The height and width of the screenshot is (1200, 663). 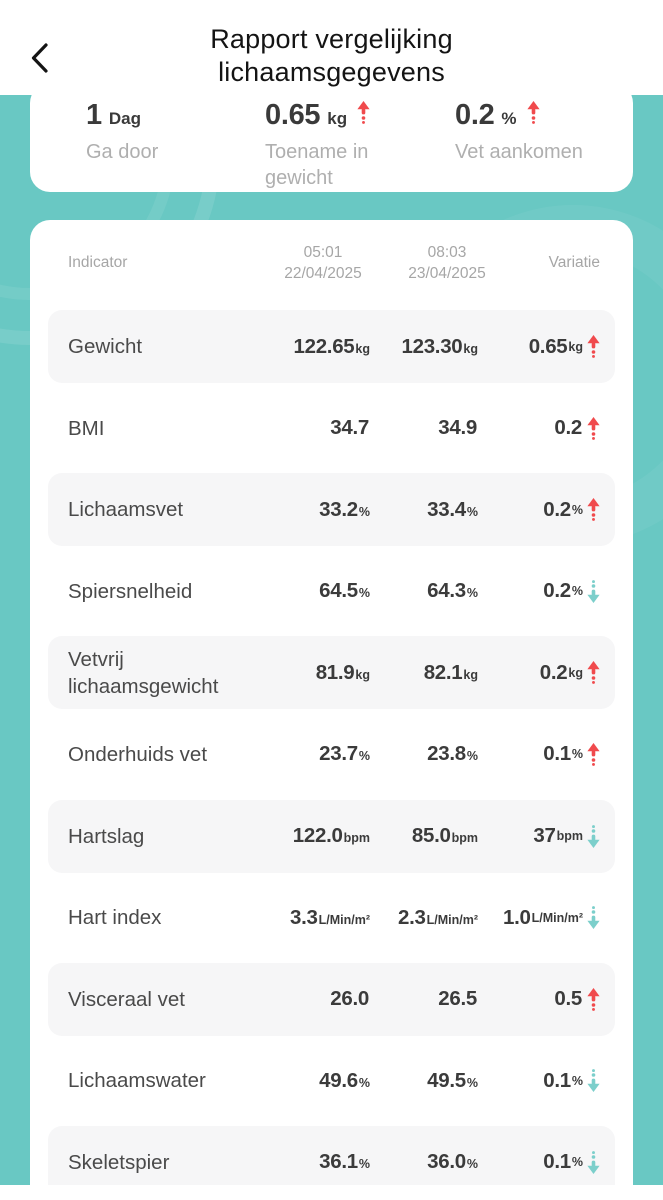 What do you see at coordinates (126, 999) in the screenshot?
I see `row-indicator-label: Visceraal vet` at bounding box center [126, 999].